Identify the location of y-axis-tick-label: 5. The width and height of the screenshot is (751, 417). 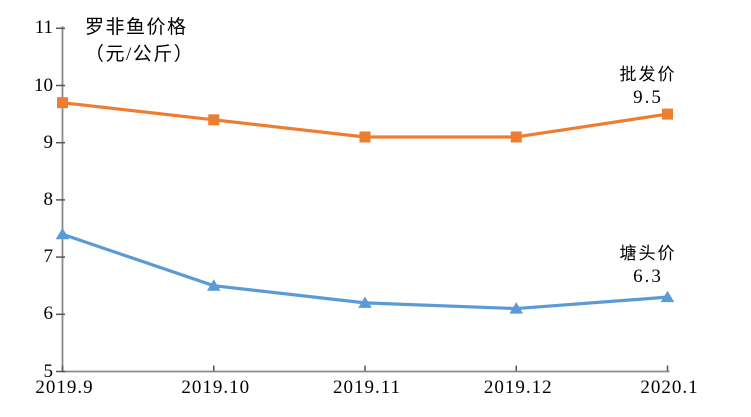
(48, 371).